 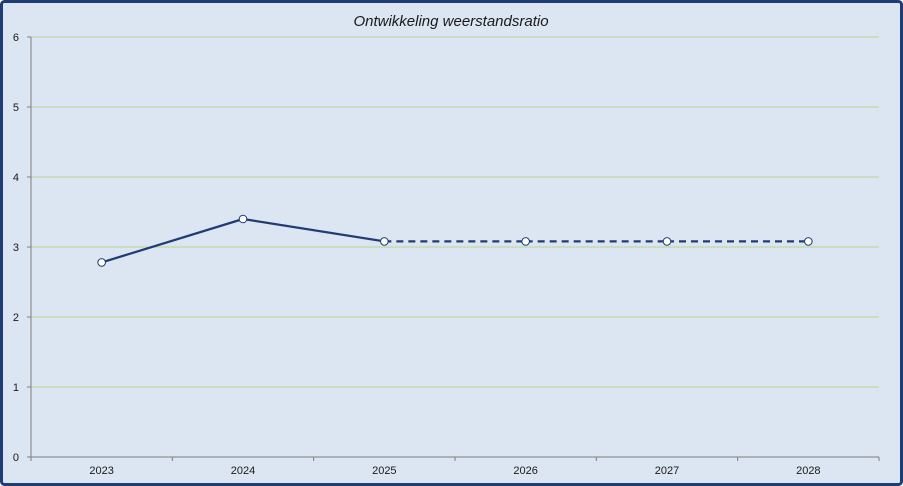 I want to click on y-tick-label: 0, so click(x=16, y=458).